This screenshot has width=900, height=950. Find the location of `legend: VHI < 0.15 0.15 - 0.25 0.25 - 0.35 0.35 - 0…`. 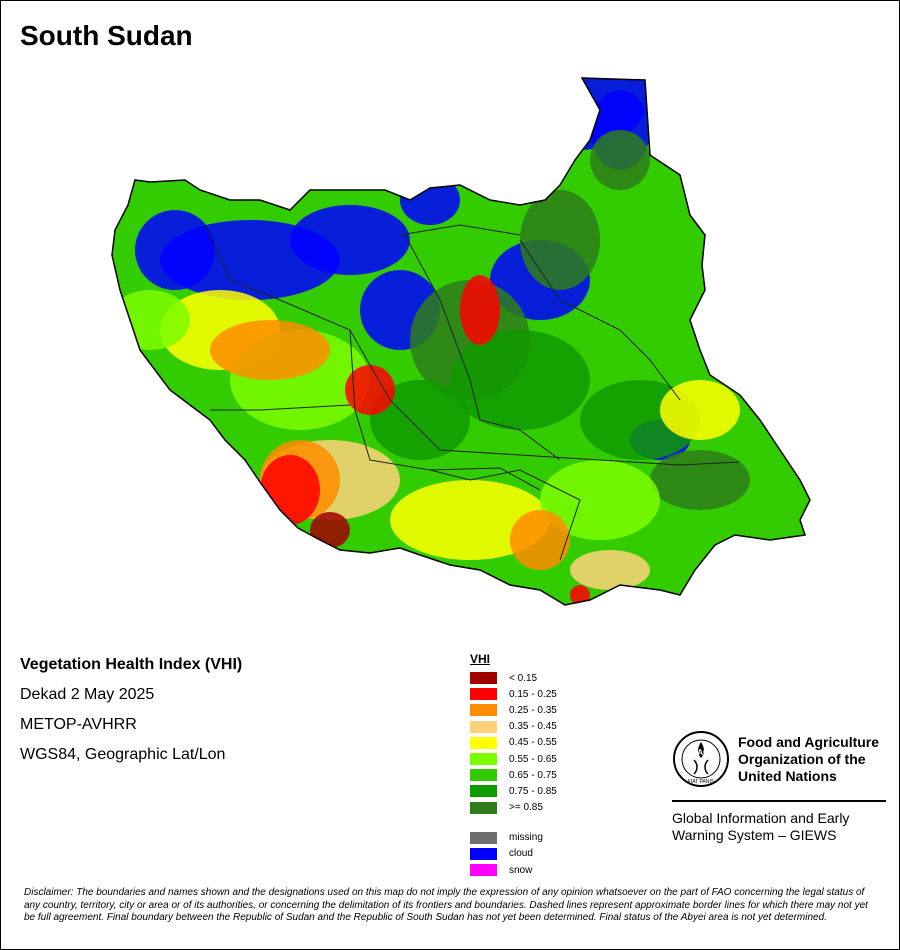

legend: VHI < 0.15 0.15 - 0.25 0.25 - 0.35 0.35 - 0… is located at coordinates (513, 765).